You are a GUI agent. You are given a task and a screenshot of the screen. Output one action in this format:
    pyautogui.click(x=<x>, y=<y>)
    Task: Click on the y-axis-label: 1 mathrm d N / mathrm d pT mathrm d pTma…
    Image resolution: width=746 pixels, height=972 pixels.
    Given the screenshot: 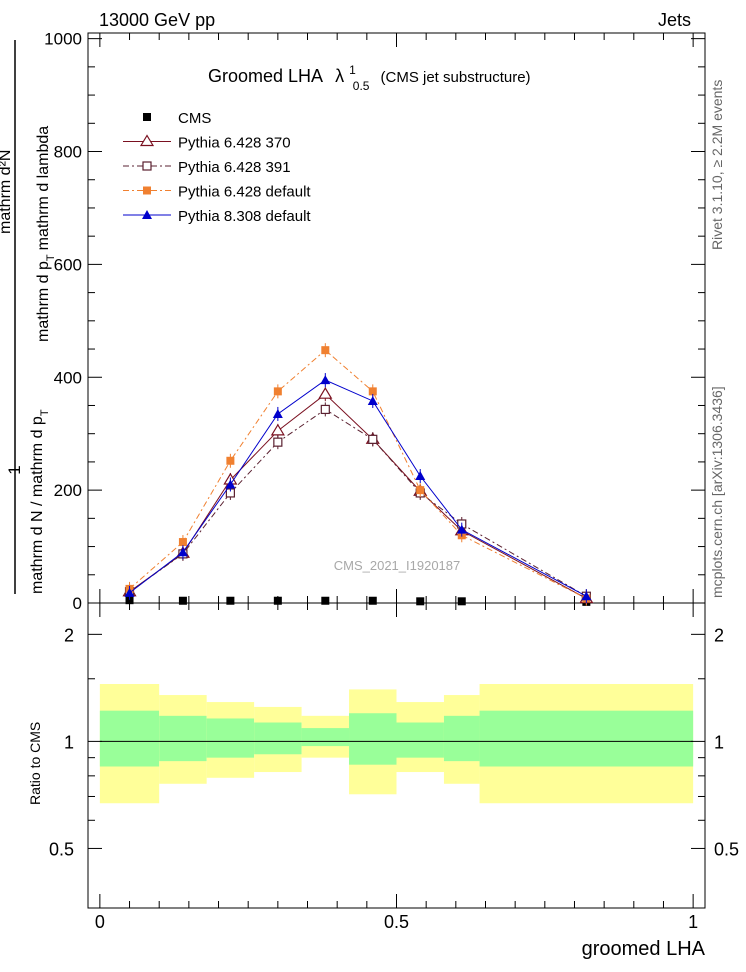 What is the action you would take?
    pyautogui.click(x=28, y=317)
    